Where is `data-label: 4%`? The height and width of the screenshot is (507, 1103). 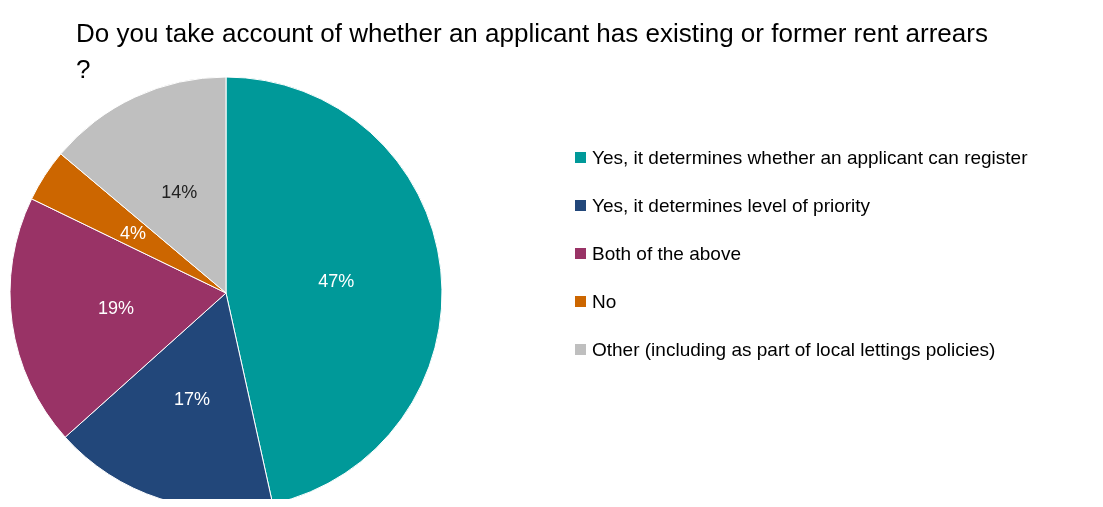
data-label: 4% is located at coordinates (132, 232).